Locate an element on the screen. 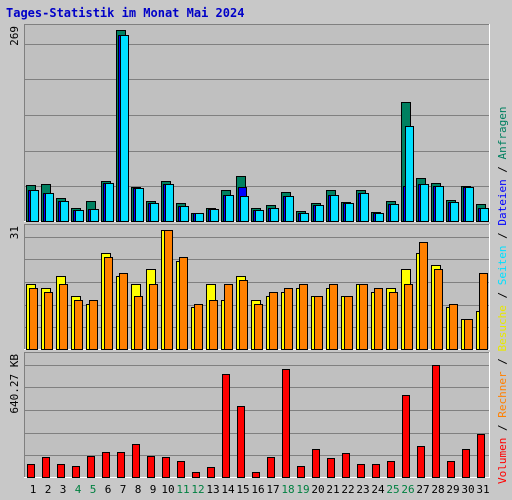 Image resolution: width=512 pixels, height=500 pixels. day-tick-label: 8 is located at coordinates (138, 489).